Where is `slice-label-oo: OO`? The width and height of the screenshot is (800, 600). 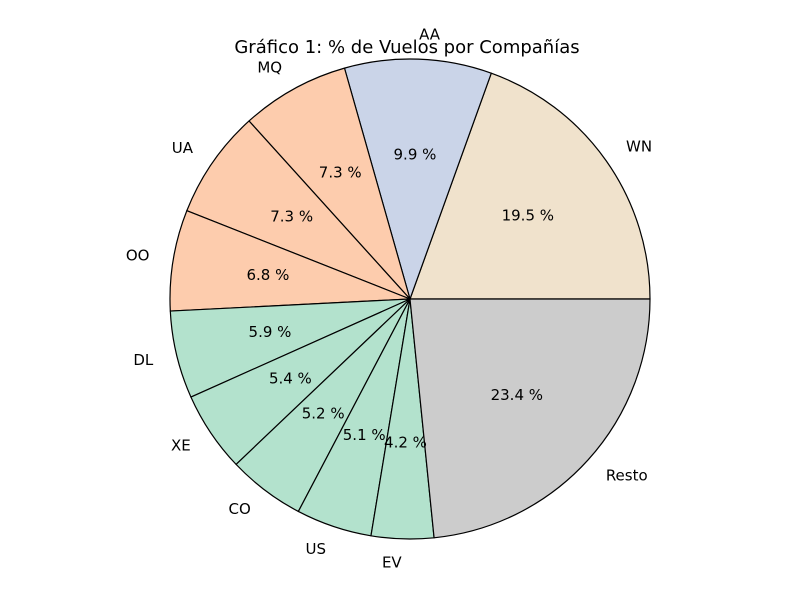
slice-label-oo: OO is located at coordinates (138, 256).